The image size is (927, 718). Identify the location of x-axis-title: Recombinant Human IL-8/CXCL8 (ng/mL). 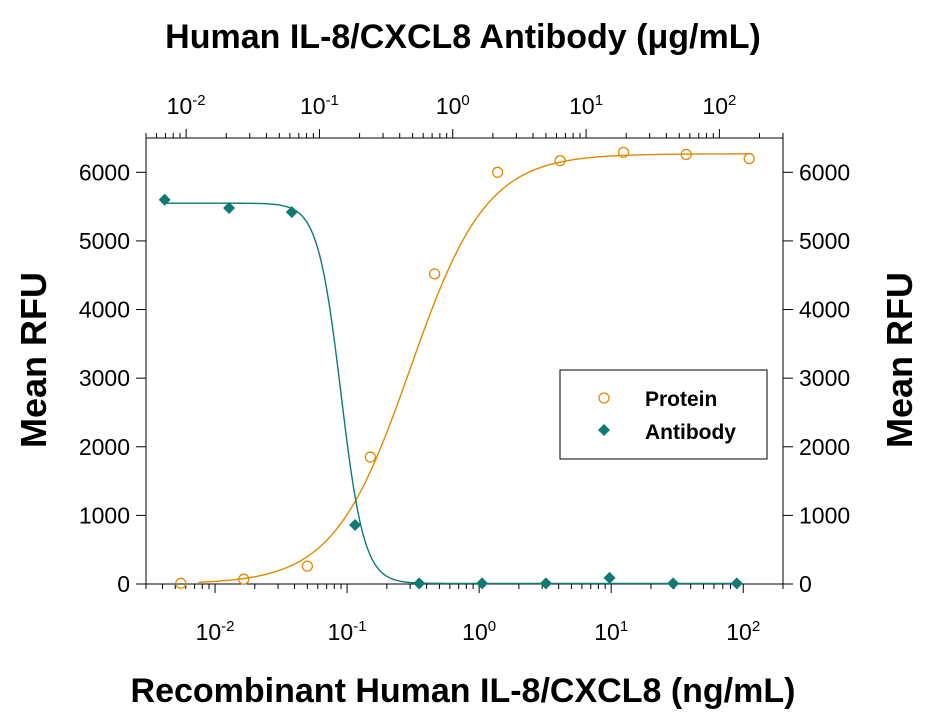
(463, 691).